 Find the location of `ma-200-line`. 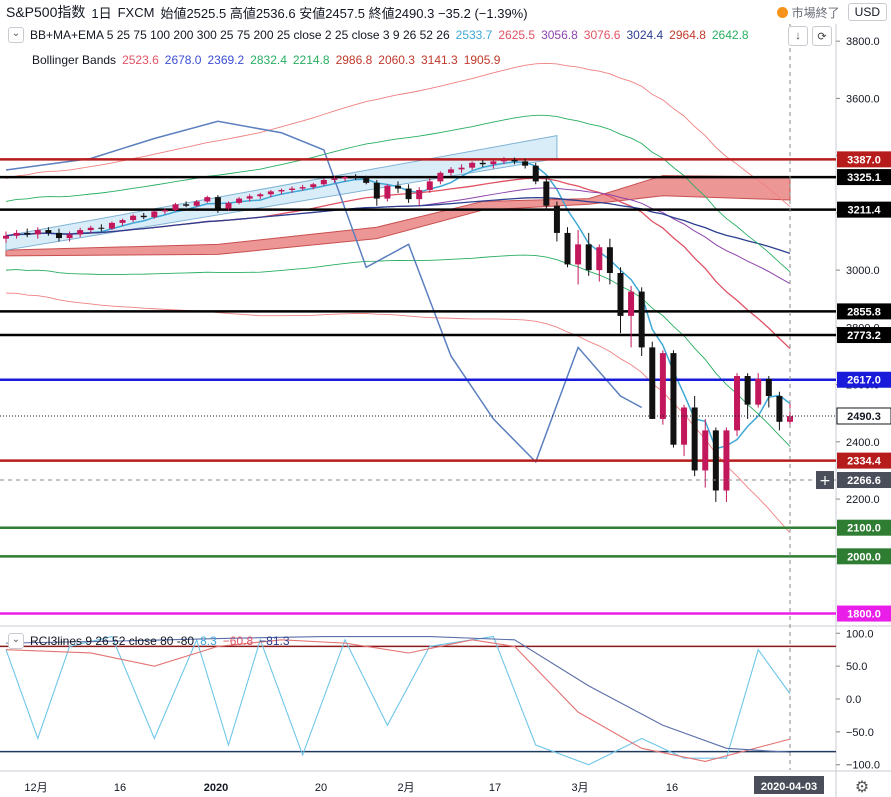

ma-200-line is located at coordinates (398, 225).